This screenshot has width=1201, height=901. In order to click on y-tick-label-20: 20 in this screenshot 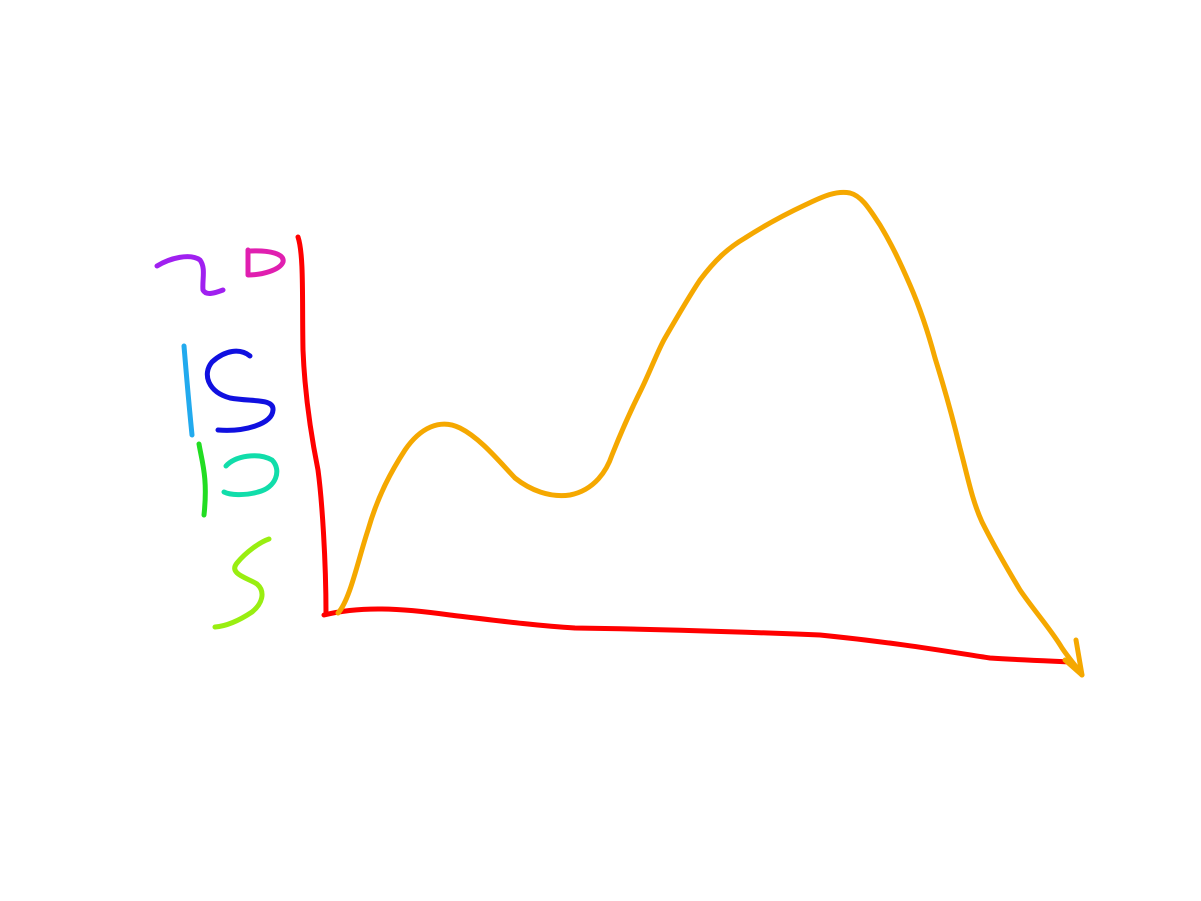, I will do `click(220, 271)`.